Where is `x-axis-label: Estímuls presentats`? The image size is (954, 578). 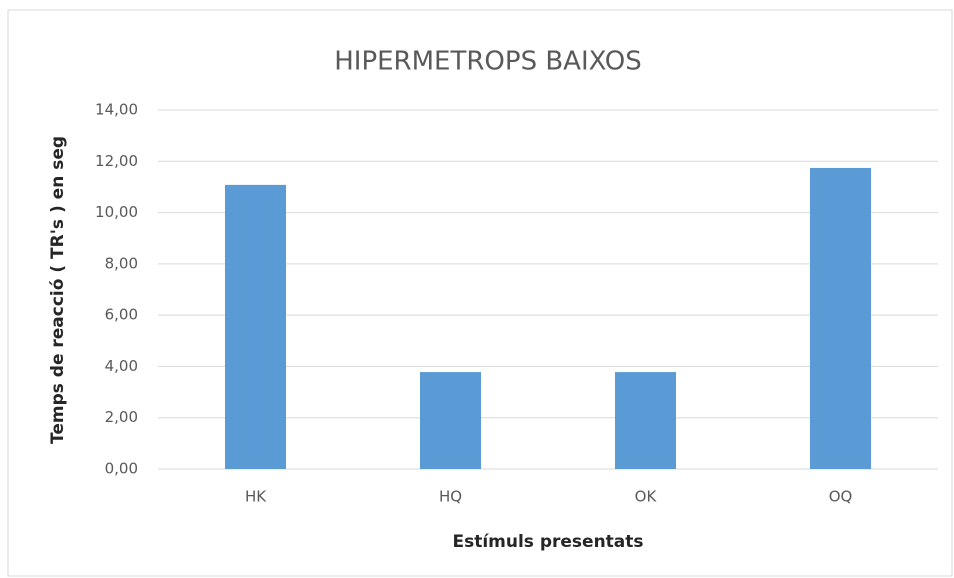
x-axis-label: Estímuls presentats is located at coordinates (547, 542).